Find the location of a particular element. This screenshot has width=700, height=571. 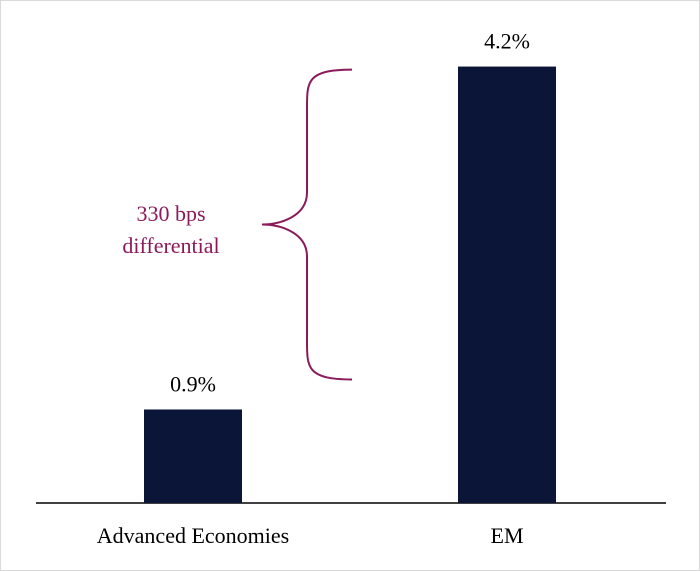

annotation-line-2: differential is located at coordinates (170, 245).